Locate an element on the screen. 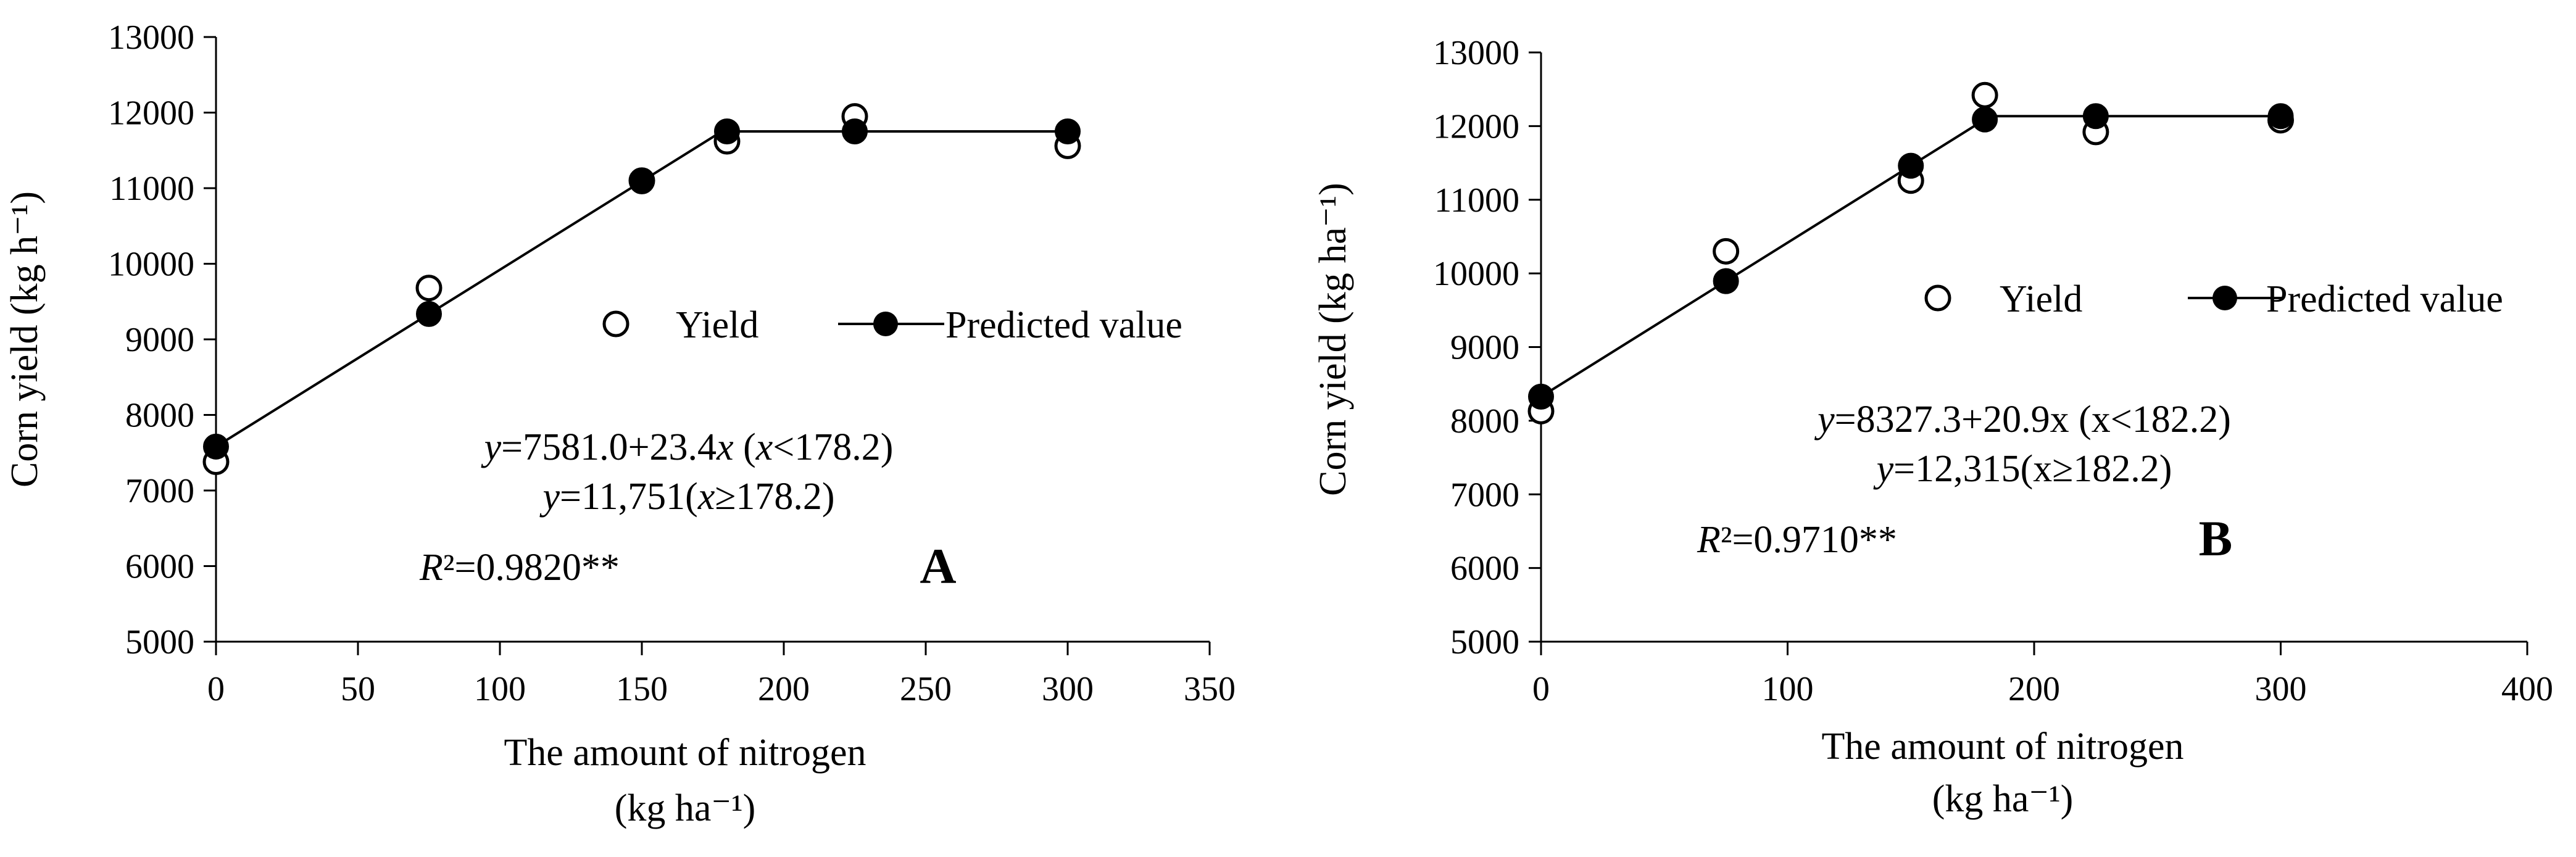  panel-label: B is located at coordinates (2216, 538).